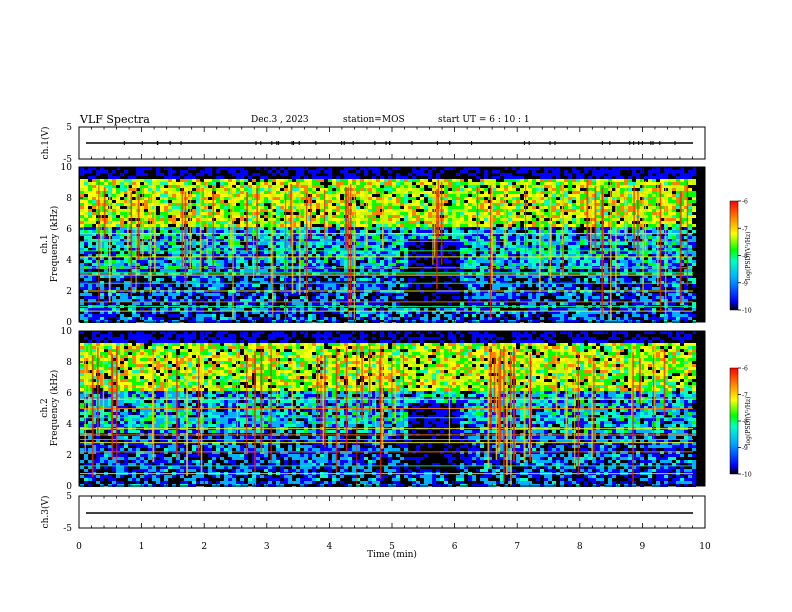 The height and width of the screenshot is (612, 792). Describe the element at coordinates (745, 256) in the screenshot. I see `ch1-colorbar-tick-label: -8` at that location.